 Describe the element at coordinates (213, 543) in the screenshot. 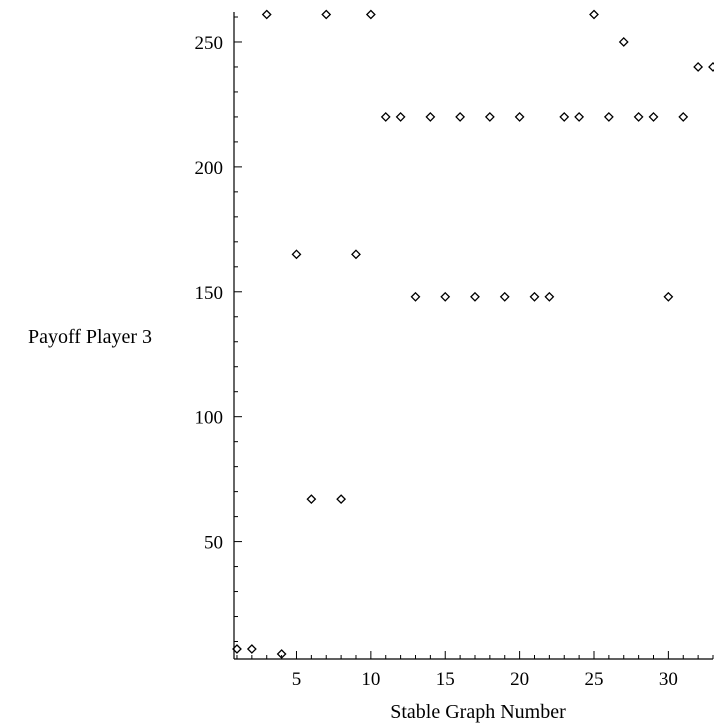

I see `y-tick-label: 50` at that location.